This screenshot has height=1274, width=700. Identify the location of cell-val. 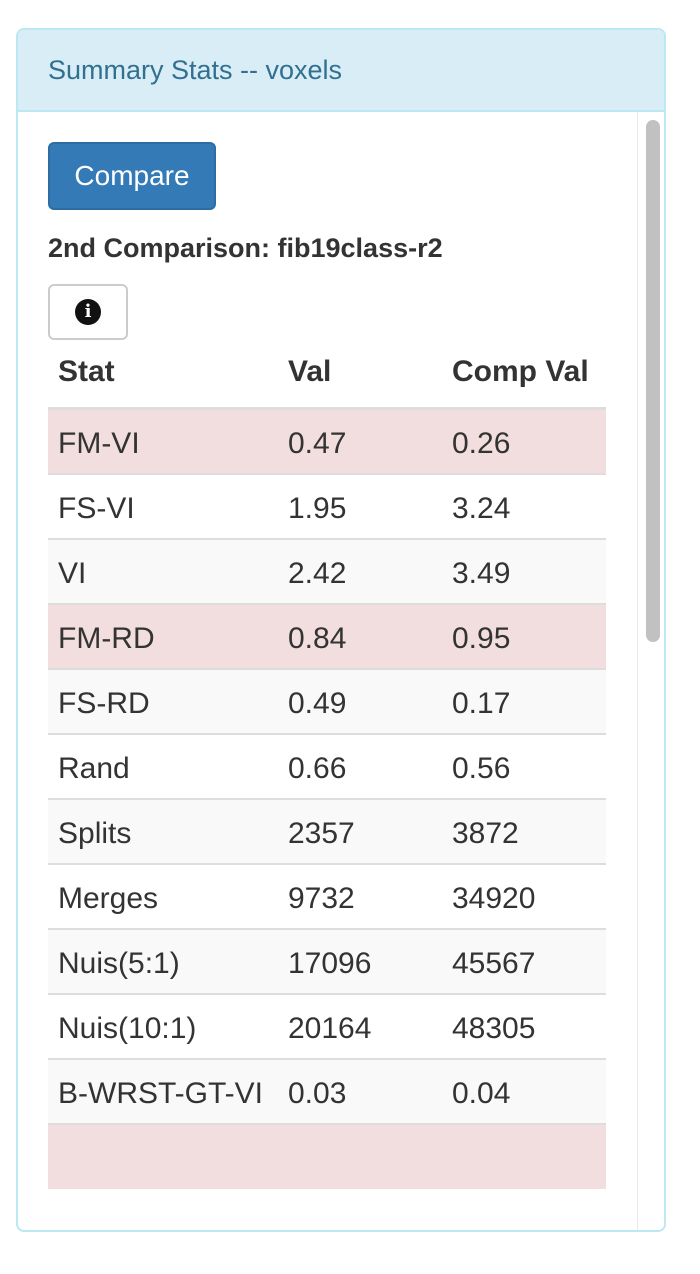
(360, 1155).